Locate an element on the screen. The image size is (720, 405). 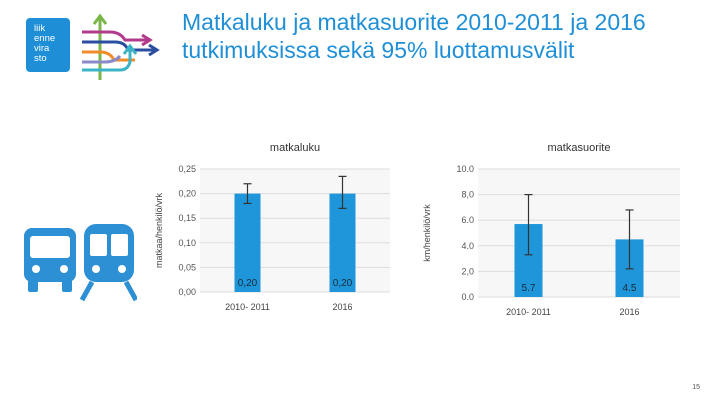
logo-line: sto is located at coordinates (40, 58).